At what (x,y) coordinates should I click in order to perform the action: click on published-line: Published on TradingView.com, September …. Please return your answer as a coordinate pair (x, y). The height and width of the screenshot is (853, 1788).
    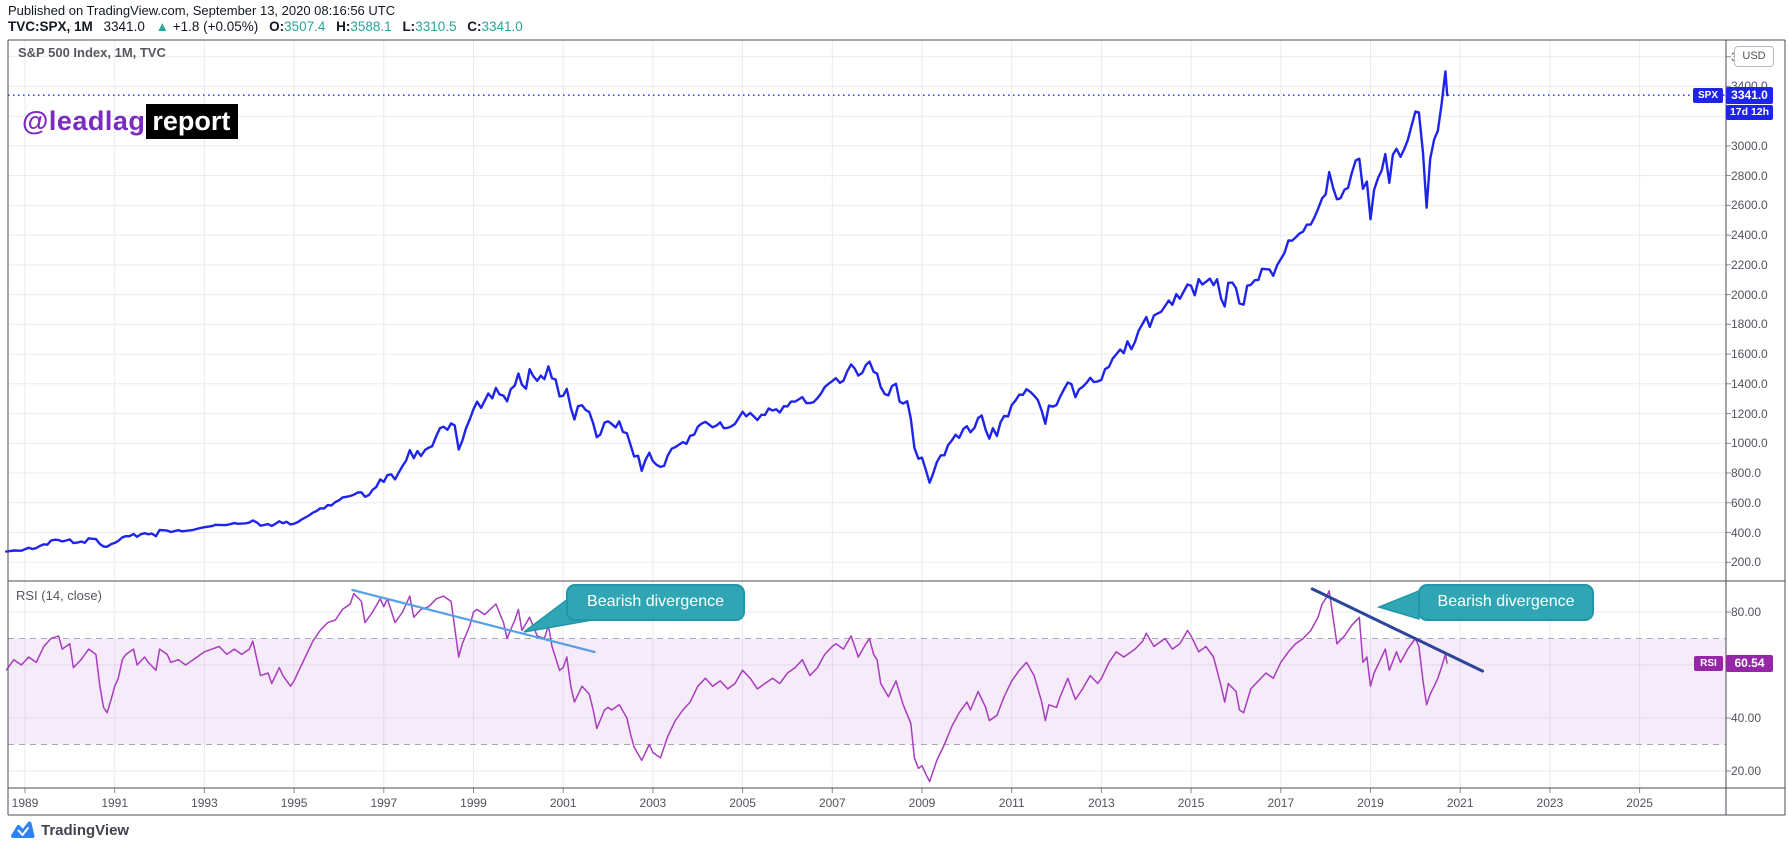
    Looking at the image, I should click on (202, 10).